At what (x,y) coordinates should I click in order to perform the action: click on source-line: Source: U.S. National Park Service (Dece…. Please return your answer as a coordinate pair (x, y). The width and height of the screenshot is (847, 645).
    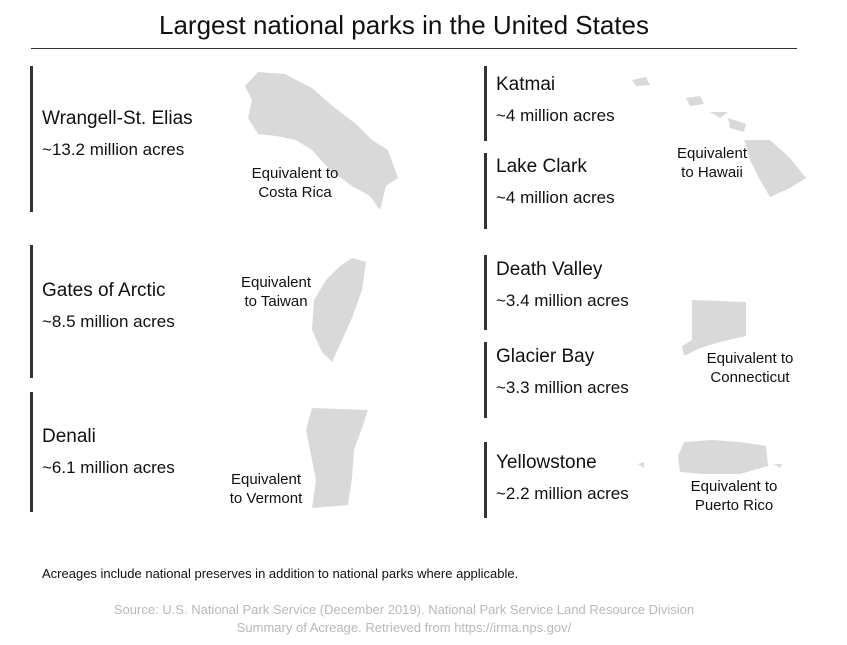
    Looking at the image, I should click on (404, 609).